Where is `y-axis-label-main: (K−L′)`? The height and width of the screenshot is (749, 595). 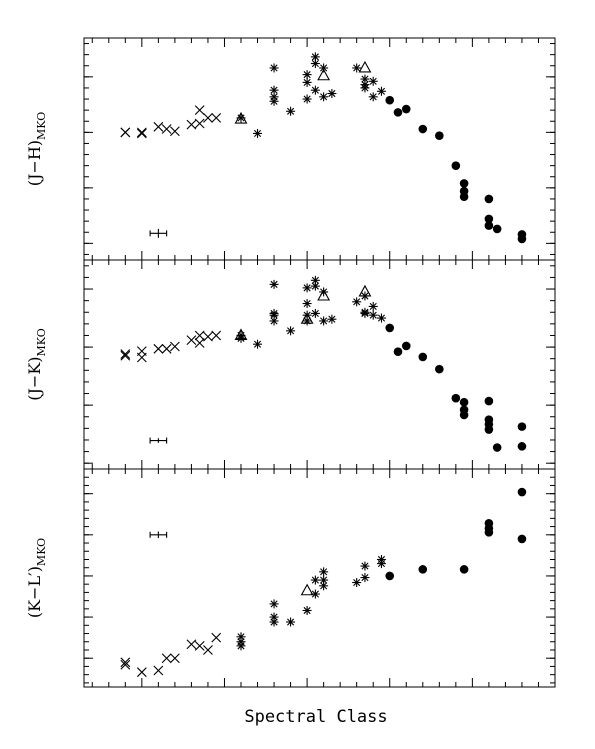 y-axis-label-main: (K−L′) is located at coordinates (34, 592).